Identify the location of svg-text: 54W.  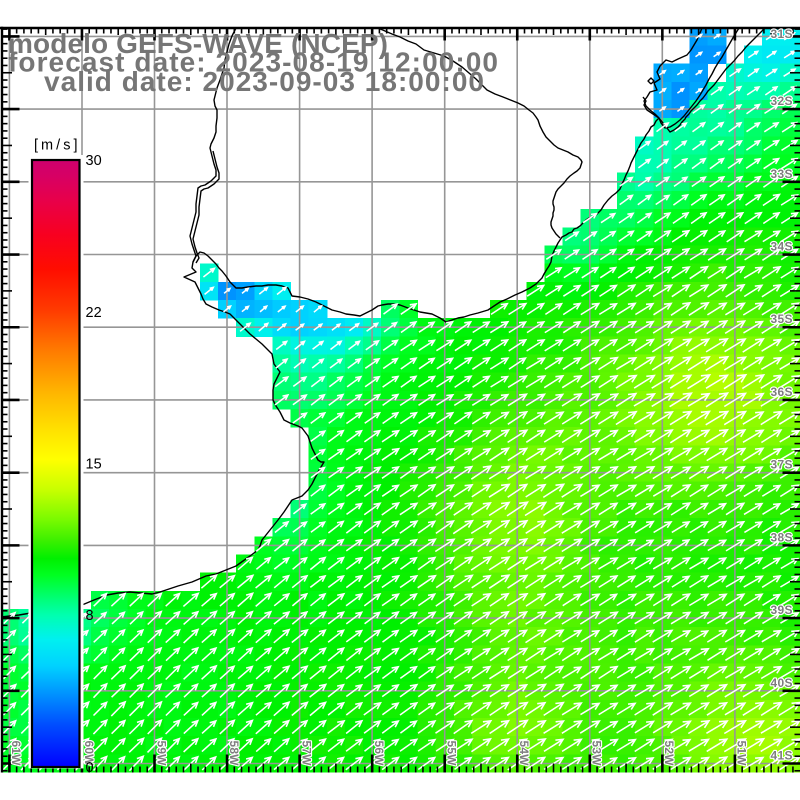
(524, 754).